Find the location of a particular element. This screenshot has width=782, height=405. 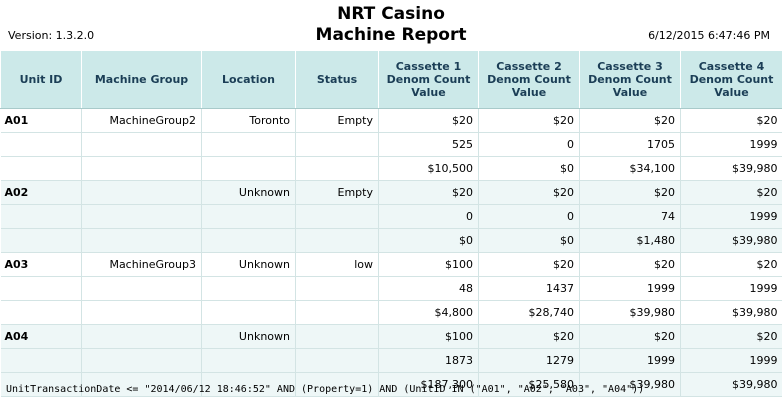

col-header-cassette-1: Cassette 1 Denom Count Value is located at coordinates (428, 79).